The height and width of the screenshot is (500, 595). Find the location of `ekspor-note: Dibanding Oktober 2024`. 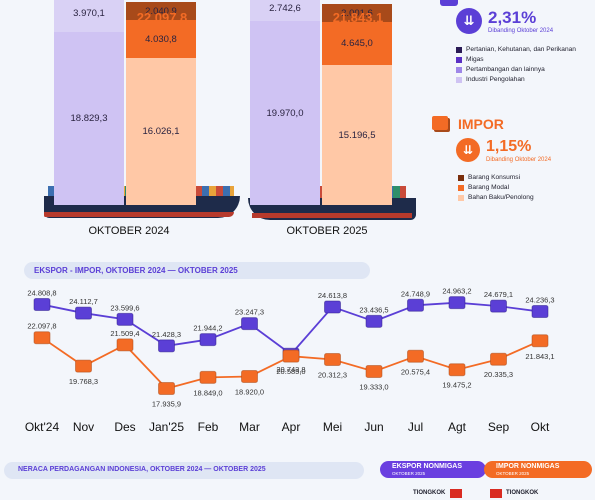

ekspor-note: Dibanding Oktober 2024 is located at coordinates (521, 31).